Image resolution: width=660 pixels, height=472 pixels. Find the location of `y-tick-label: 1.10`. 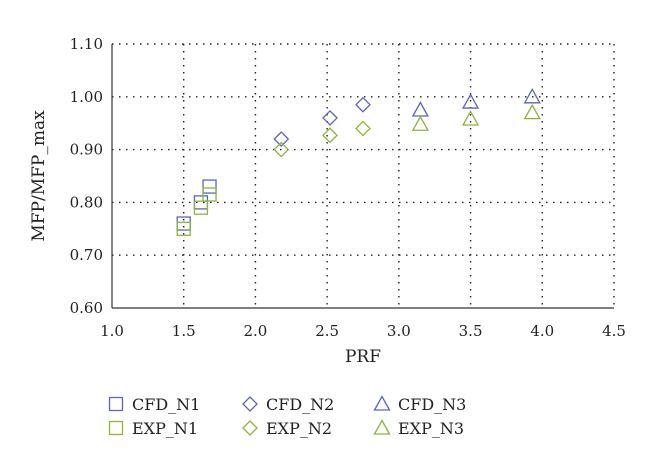

y-tick-label: 1.10 is located at coordinates (86, 44).